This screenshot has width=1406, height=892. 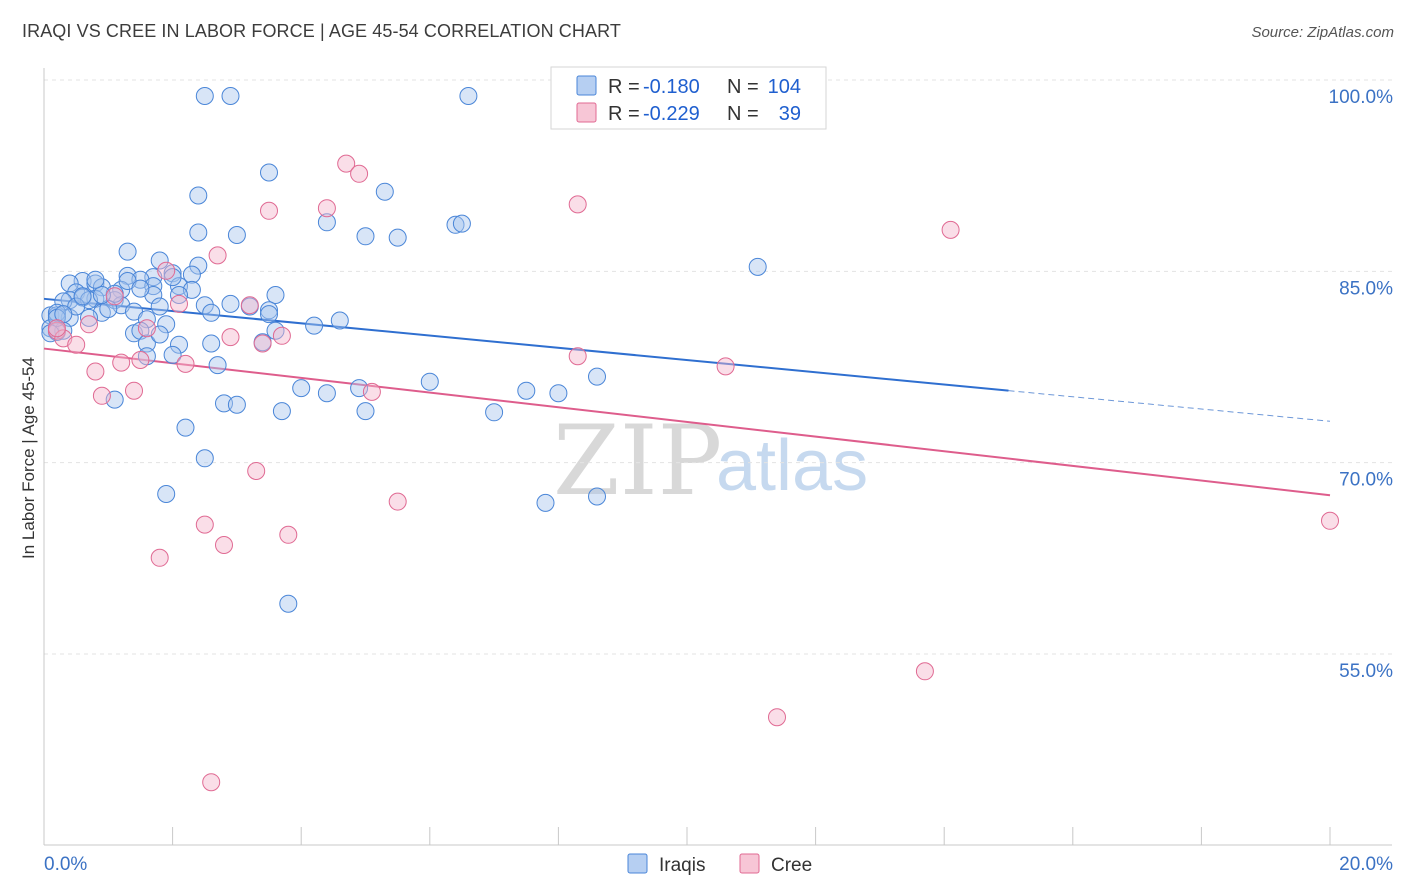 I want to click on legend-swatch-iraqis, so click(x=586, y=85).